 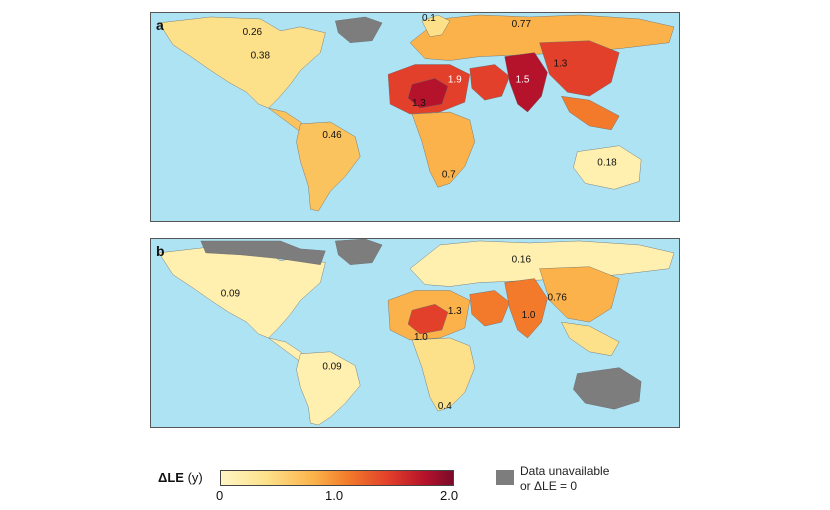 I want to click on value-label: 0.26, so click(x=253, y=32).